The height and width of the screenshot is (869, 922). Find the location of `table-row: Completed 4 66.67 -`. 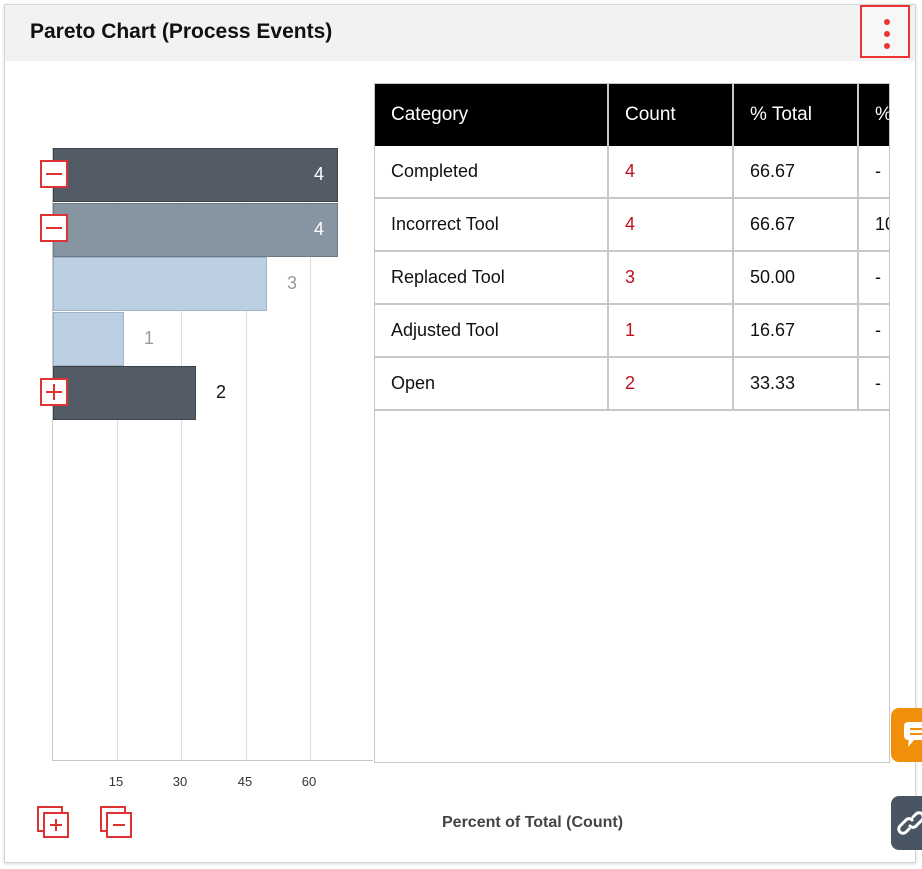

table-row: Completed 4 66.67 - is located at coordinates (632, 172).